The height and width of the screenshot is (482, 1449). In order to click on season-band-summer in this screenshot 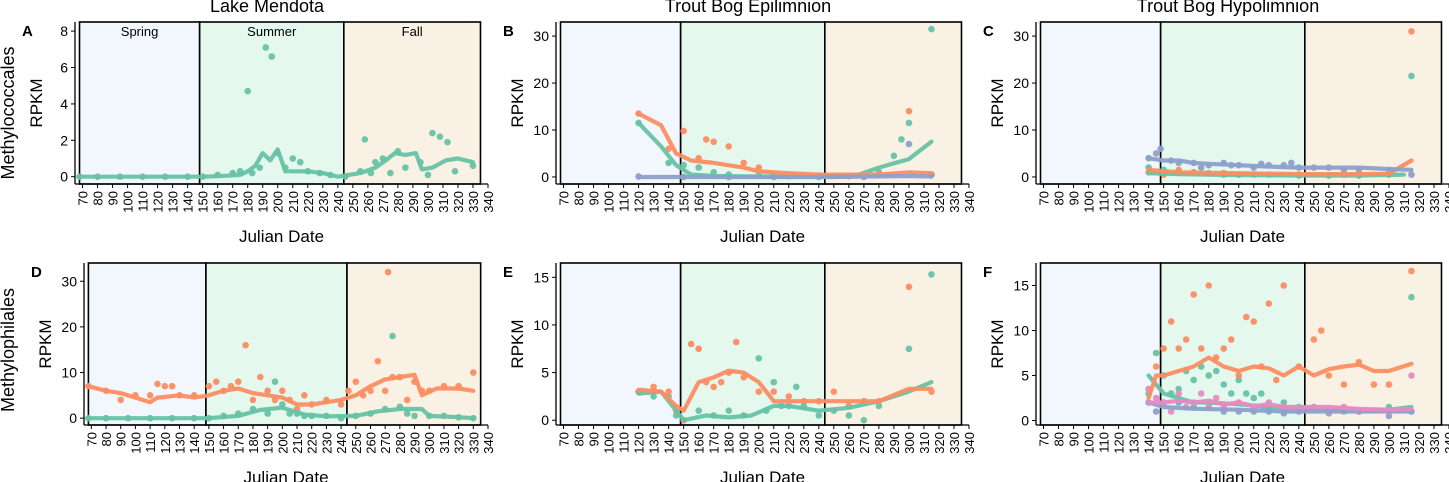, I will do `click(752, 103)`.